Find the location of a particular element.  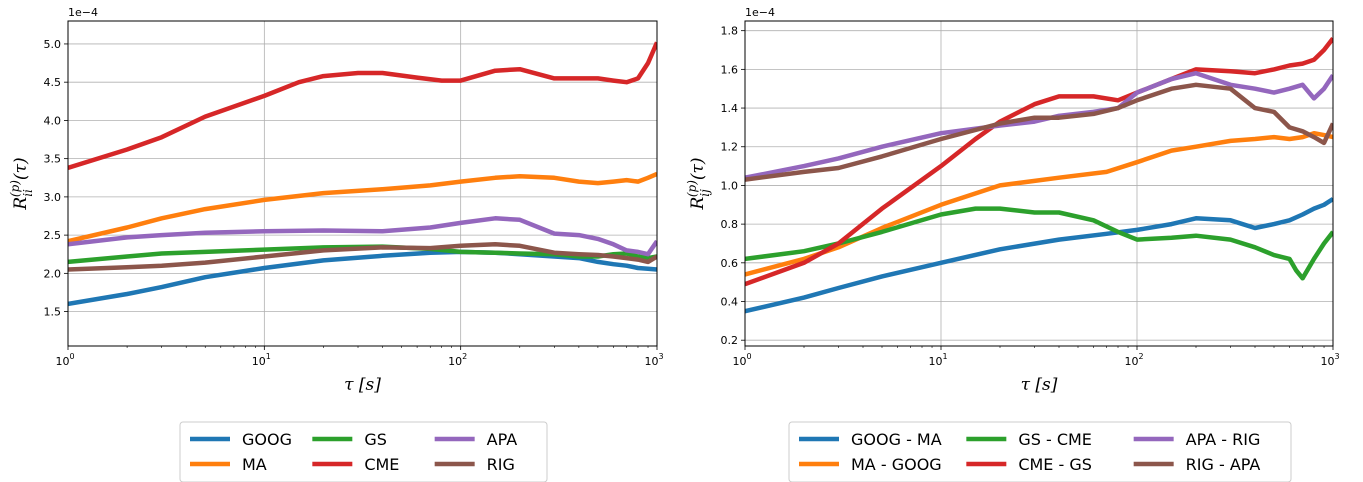

legend-label: GOOG - MA is located at coordinates (896, 439).